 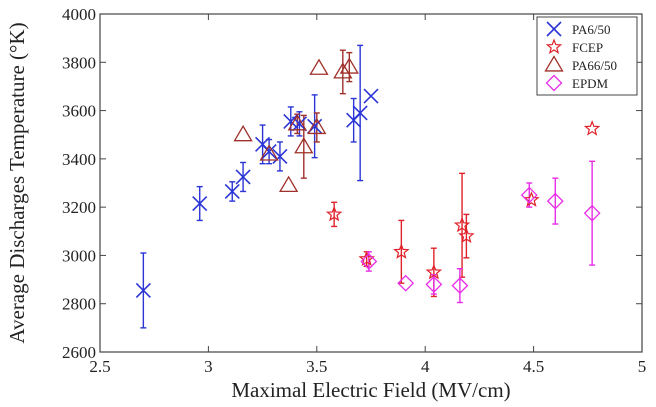 I want to click on y-tick-label: 3800, so click(x=79, y=62).